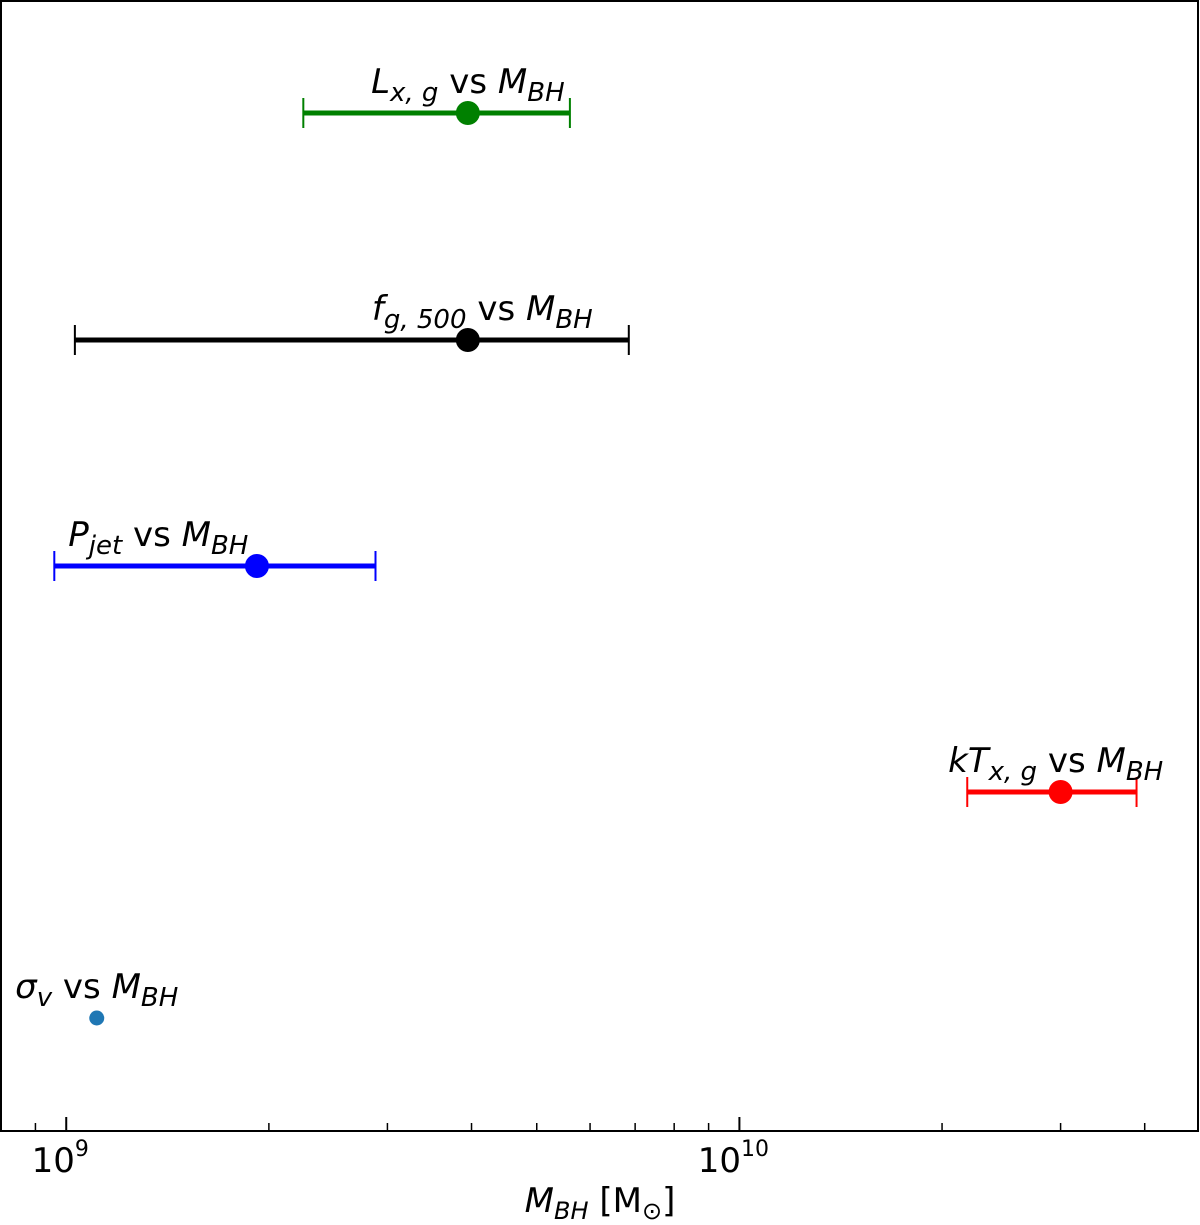 The height and width of the screenshot is (1225, 1200). Describe the element at coordinates (256, 566) in the screenshot. I see `marker-pjet` at that location.